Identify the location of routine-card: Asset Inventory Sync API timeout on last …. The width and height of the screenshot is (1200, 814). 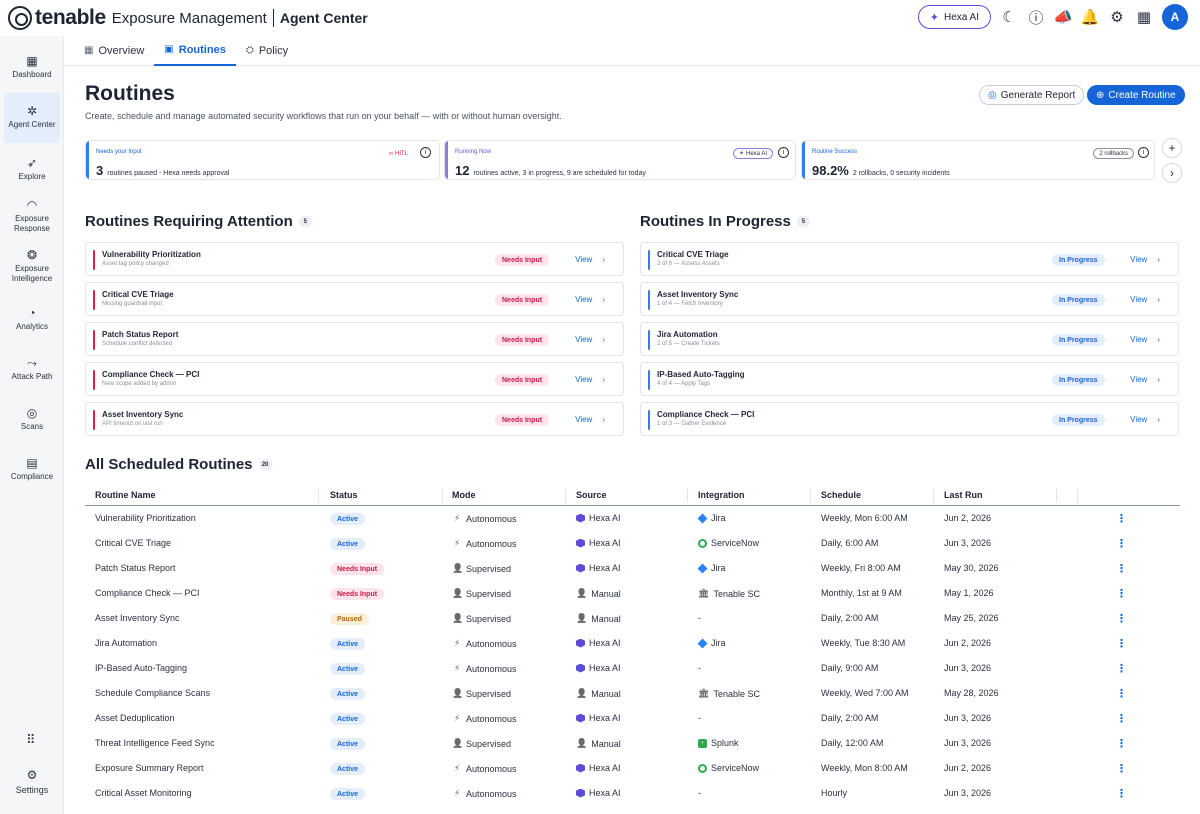
(354, 419).